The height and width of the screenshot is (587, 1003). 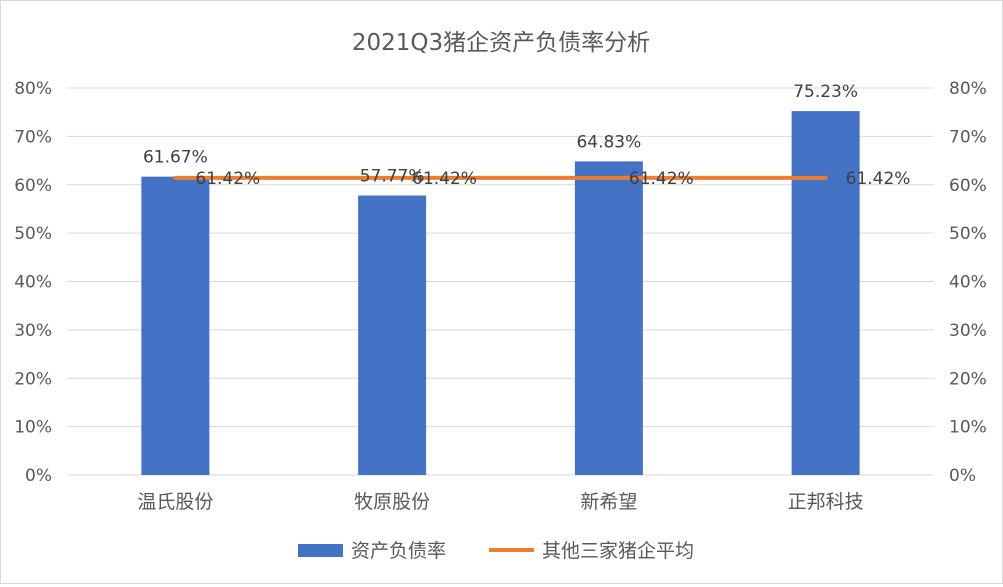 I want to click on x-tick-label: 温氏股份, so click(x=175, y=502).